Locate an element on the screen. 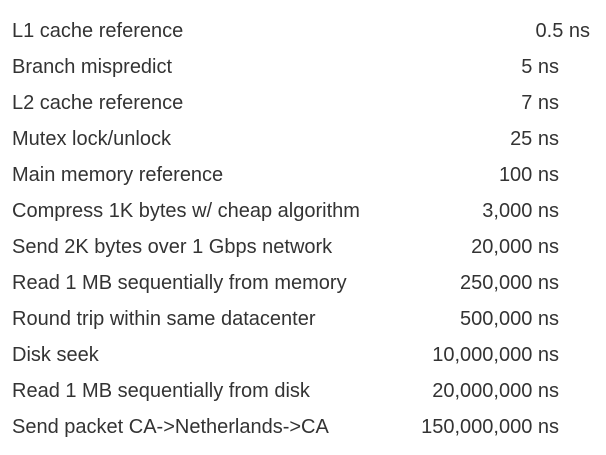 Image resolution: width=606 pixels, height=455 pixels. latency-value: 20,000 ns is located at coordinates (515, 247).